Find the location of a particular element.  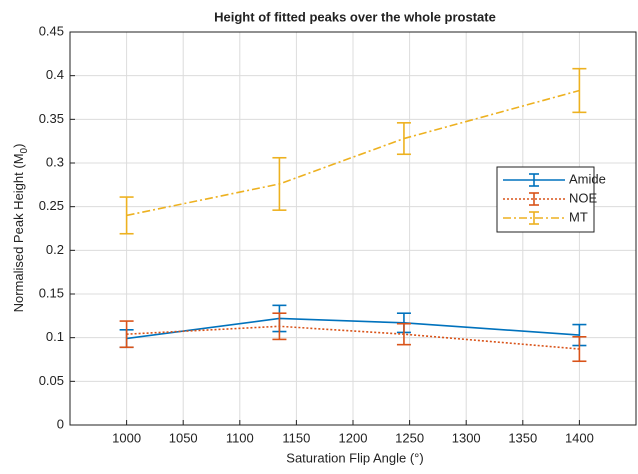

y-tick-label: 0.25 is located at coordinates (51, 205).